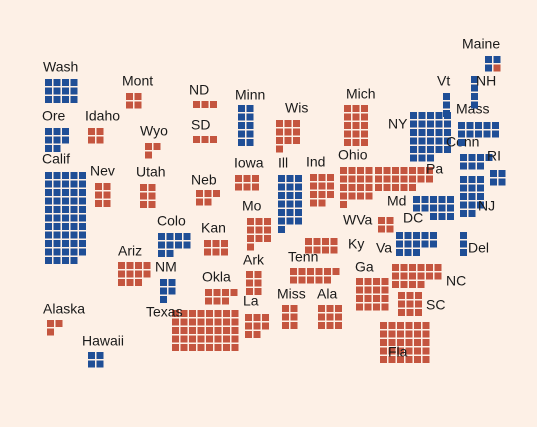  Describe the element at coordinates (254, 260) in the screenshot. I see `state-label: Ark` at that location.